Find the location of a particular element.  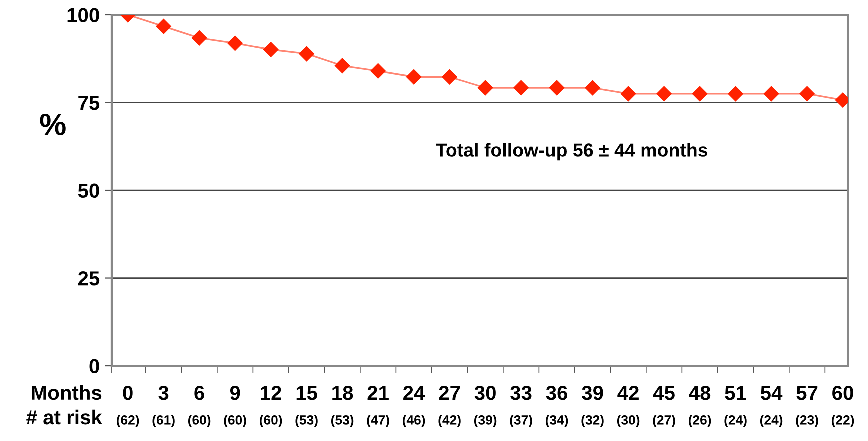

text: (46) is located at coordinates (414, 421).